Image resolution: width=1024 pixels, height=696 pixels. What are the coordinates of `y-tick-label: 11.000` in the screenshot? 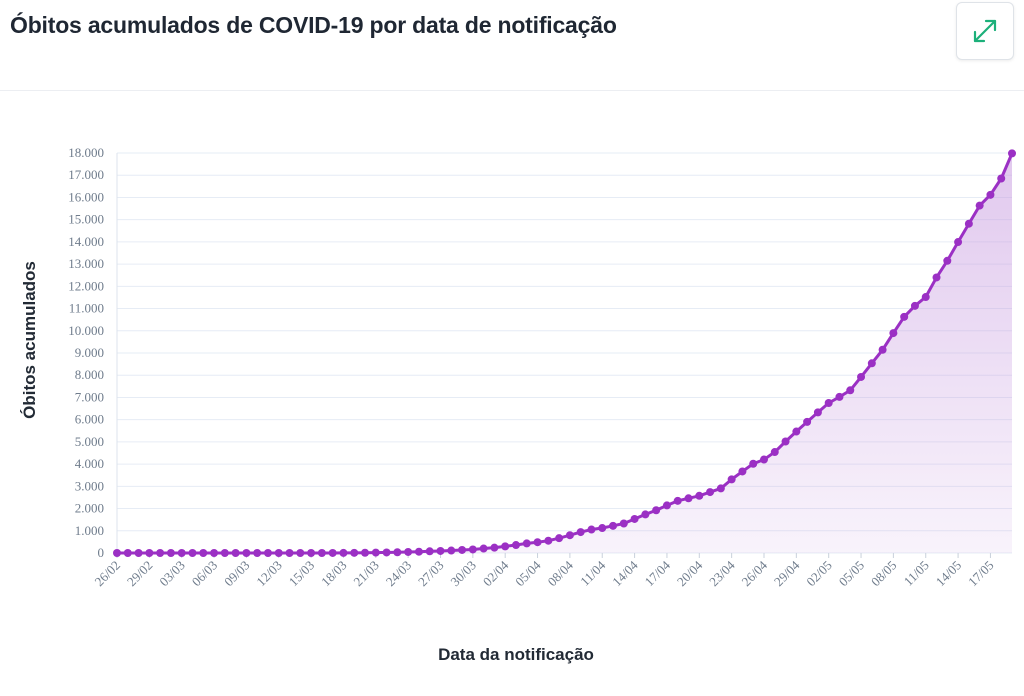 It's located at (86, 308).